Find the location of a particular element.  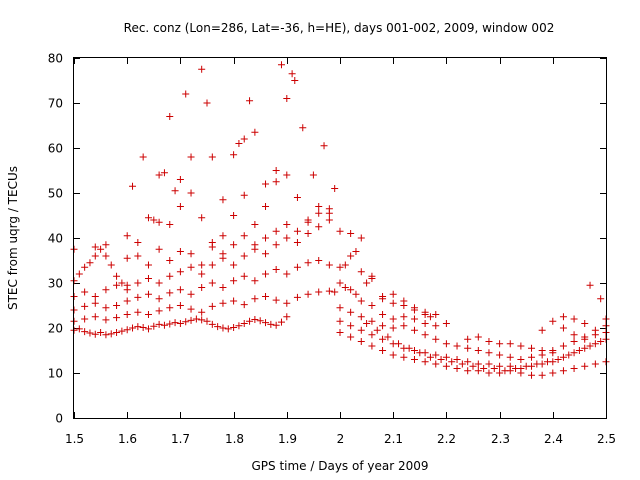

x-tick-label: 2.2 is located at coordinates (446, 439).